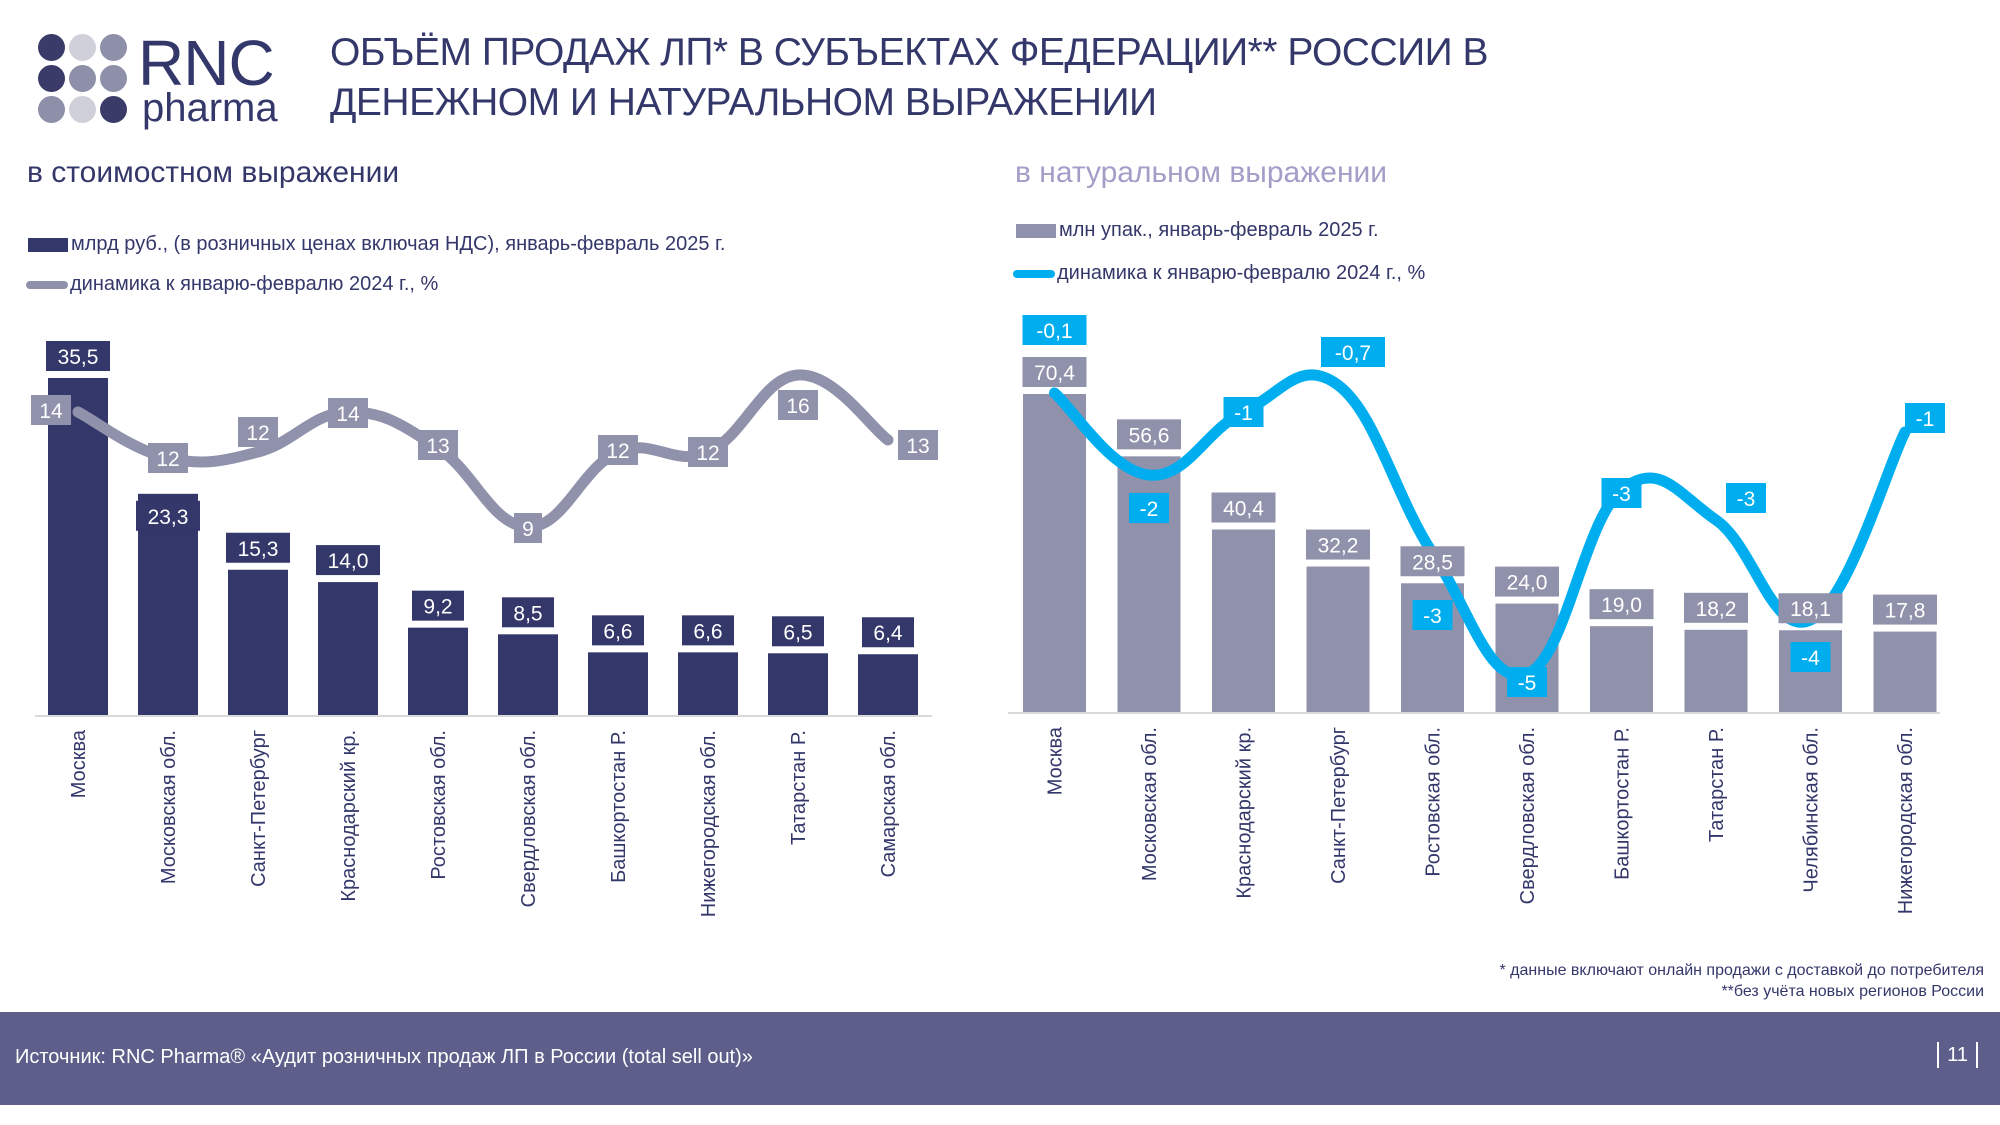  I want to click on bar-value-label: 18,1, so click(1810, 609).